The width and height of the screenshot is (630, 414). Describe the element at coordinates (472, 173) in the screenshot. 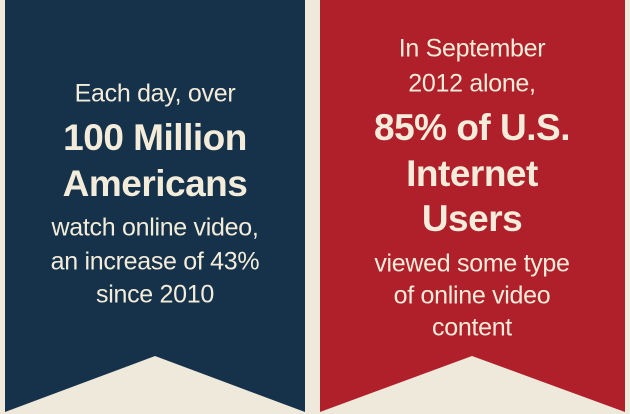

I see `highlight-line: Internet` at that location.